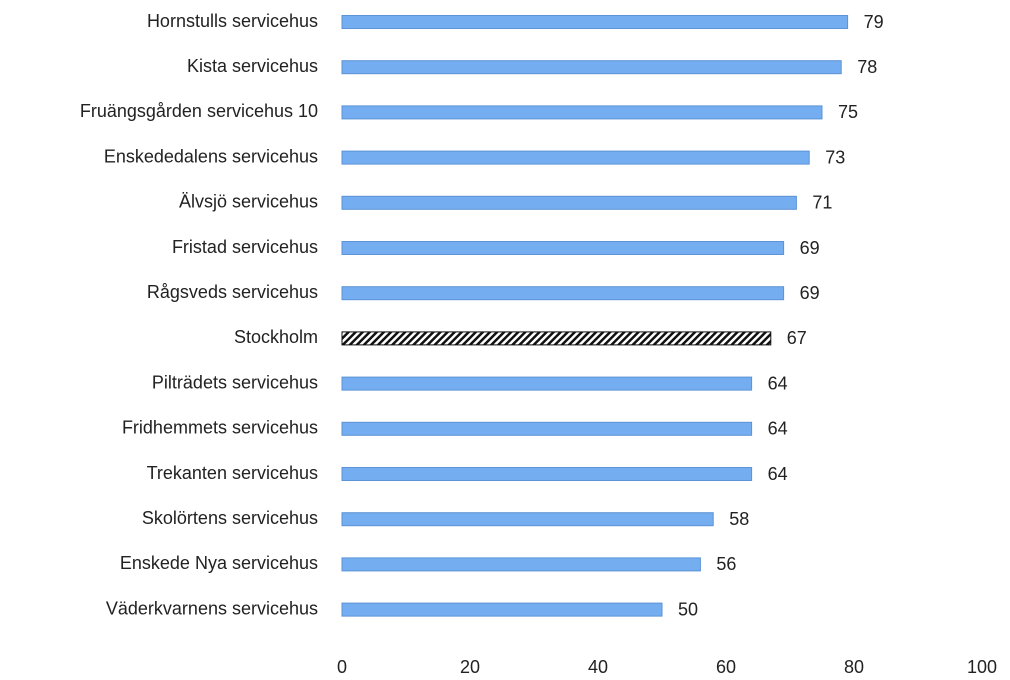 The width and height of the screenshot is (1010, 680). Describe the element at coordinates (220, 428) in the screenshot. I see `y-tick-label: Fridhemmets servicehus` at that location.